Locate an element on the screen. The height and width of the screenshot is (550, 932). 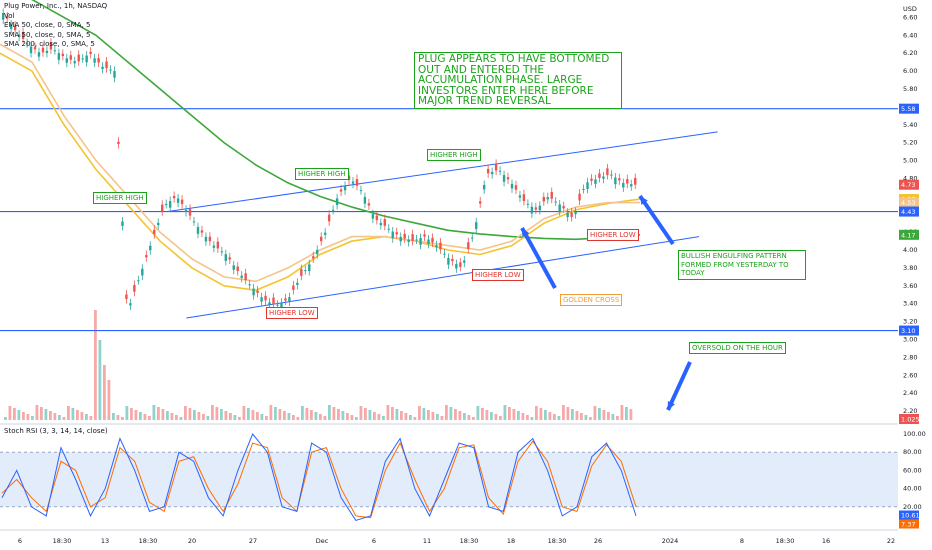
legend-sma200: SMA 200, close, 0, SMA, 5 is located at coordinates (49, 44).